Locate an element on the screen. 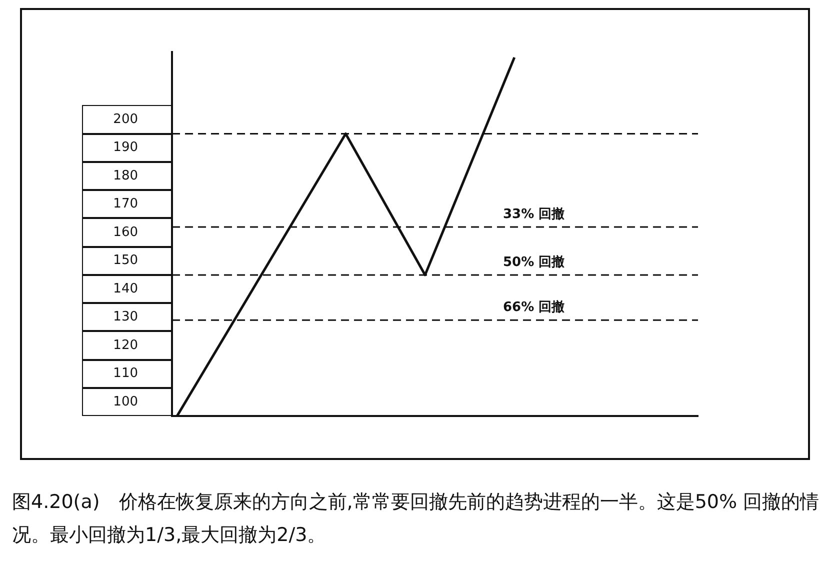 The height and width of the screenshot is (576, 836). y-tick-label: 130 is located at coordinates (125, 317).